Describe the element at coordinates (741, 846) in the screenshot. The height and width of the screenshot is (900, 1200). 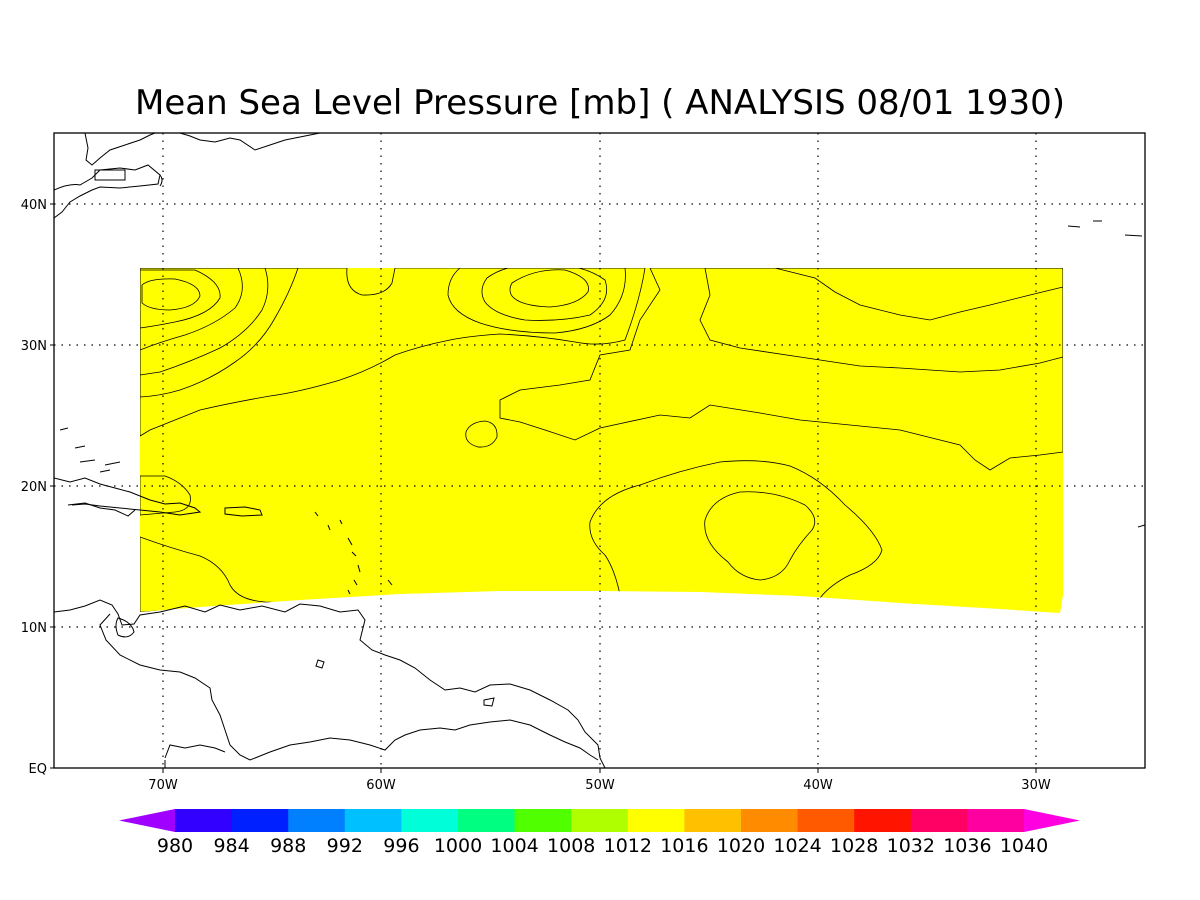
I see `colorbar-label: 1020` at that location.